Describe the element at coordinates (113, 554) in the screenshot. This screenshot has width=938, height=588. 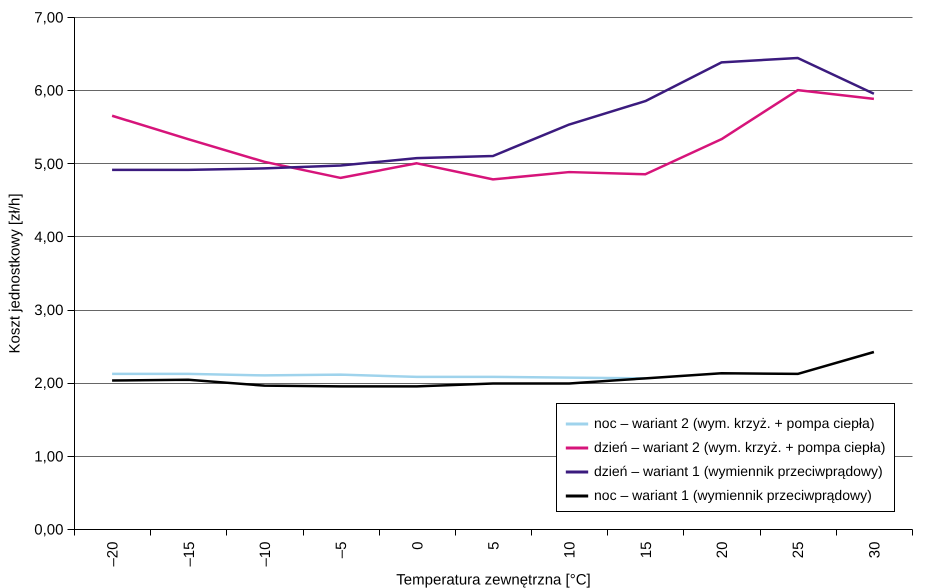
I see `x-tick-label: –20` at that location.